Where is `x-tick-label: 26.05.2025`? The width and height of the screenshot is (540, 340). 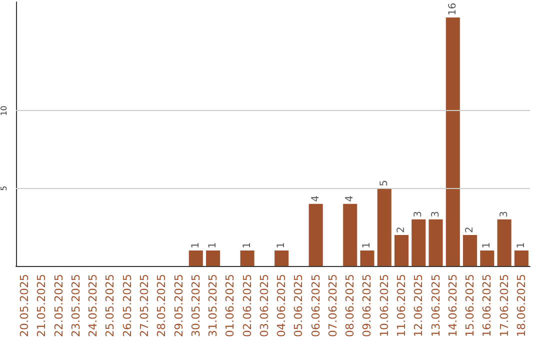
x-tick-label: 26.05.2025 is located at coordinates (127, 306).